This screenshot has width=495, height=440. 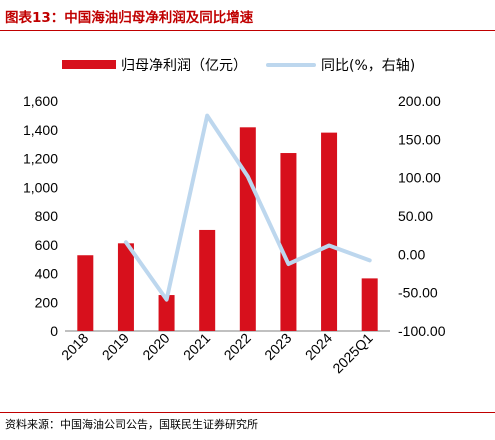 What do you see at coordinates (74, 346) in the screenshot?
I see `x-tick-label: 2018` at bounding box center [74, 346].